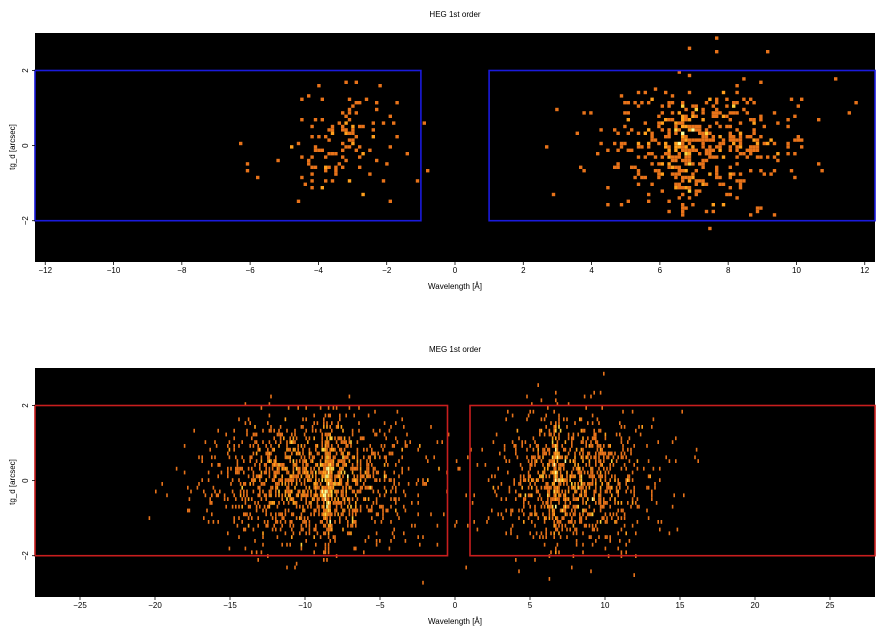 The height and width of the screenshot is (636, 886). What do you see at coordinates (530, 605) in the screenshot?
I see `meg-x-tick-label: 5` at bounding box center [530, 605].